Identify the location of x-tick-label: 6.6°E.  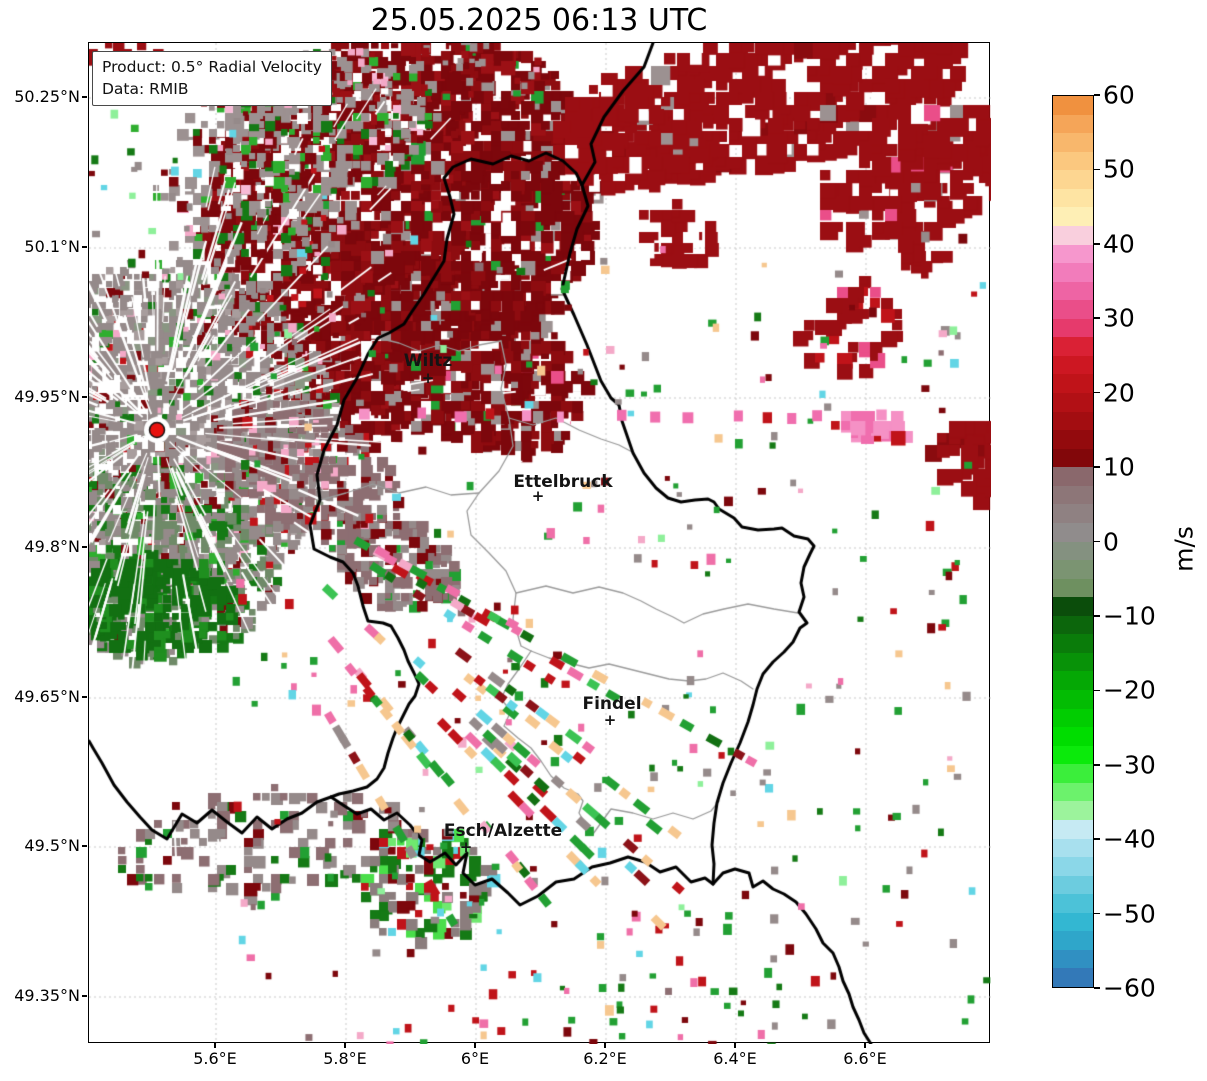
(865, 1058).